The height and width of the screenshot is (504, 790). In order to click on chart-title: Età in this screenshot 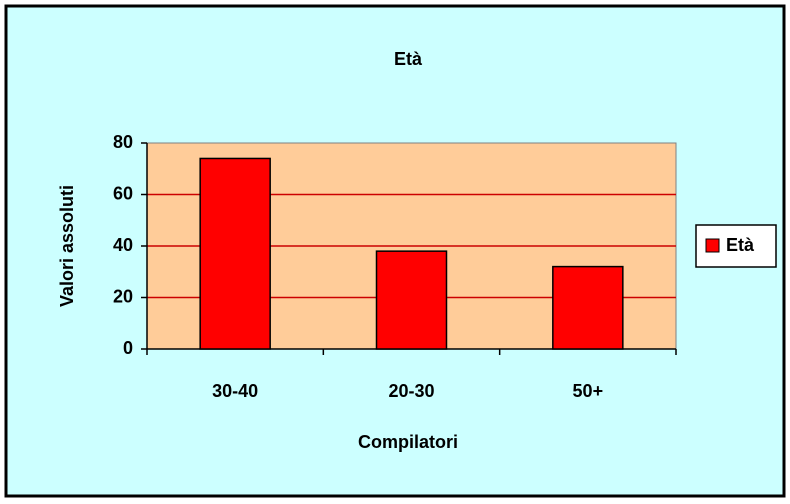, I will do `click(408, 59)`.